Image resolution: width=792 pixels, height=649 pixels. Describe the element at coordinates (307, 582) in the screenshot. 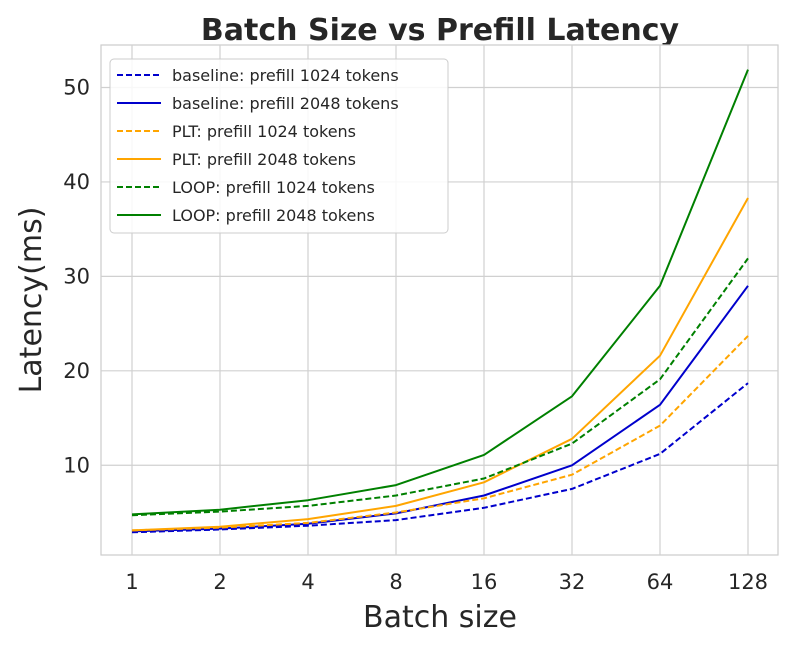

I see `x-tick-label: 4` at that location.